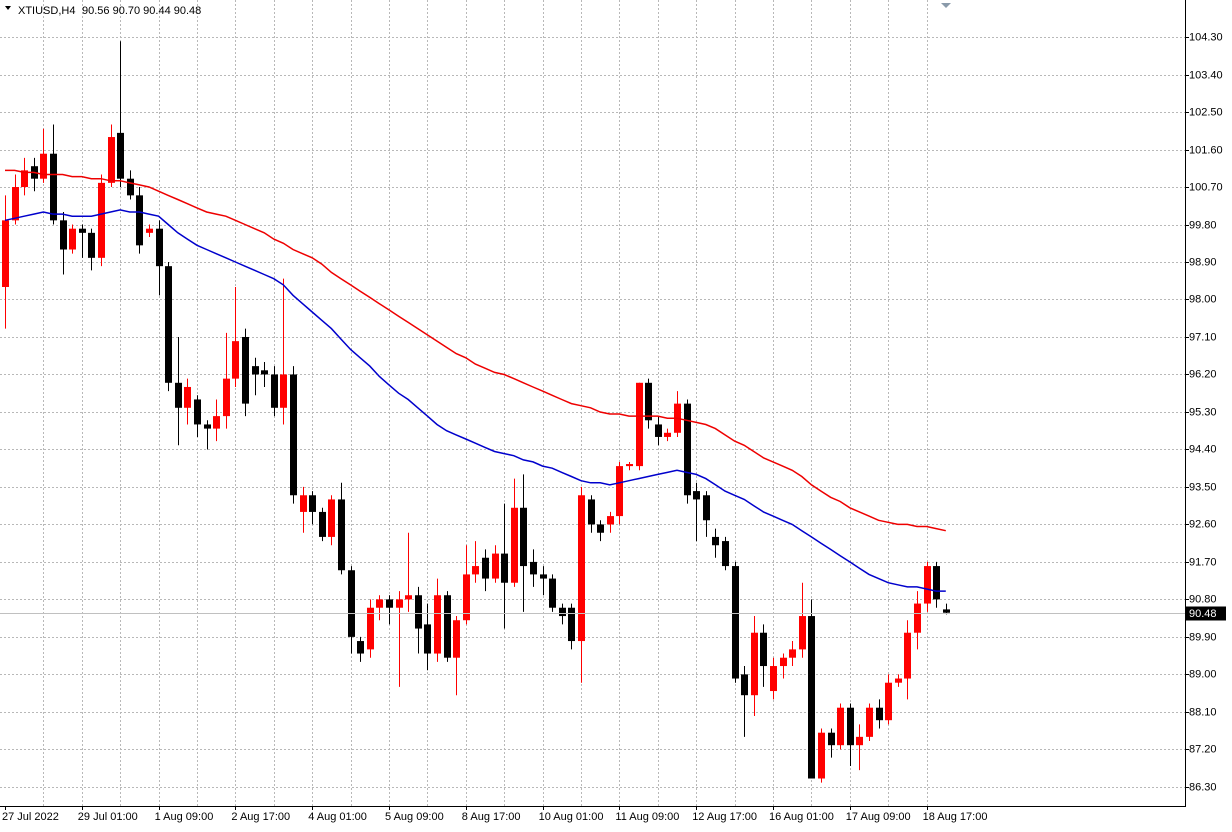 The height and width of the screenshot is (832, 1232). What do you see at coordinates (1203, 712) in the screenshot?
I see `y-tick-label: 88.10` at bounding box center [1203, 712].